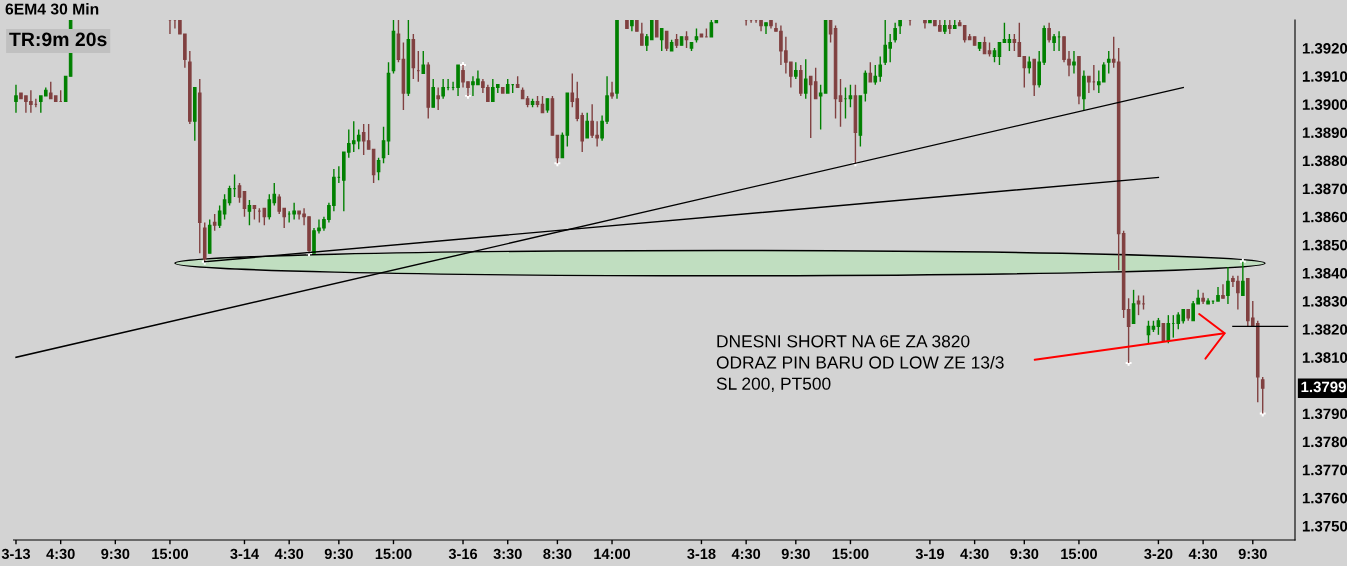 The image size is (1347, 566). I want to click on y-tick-label: 1.3830, so click(1324, 301).